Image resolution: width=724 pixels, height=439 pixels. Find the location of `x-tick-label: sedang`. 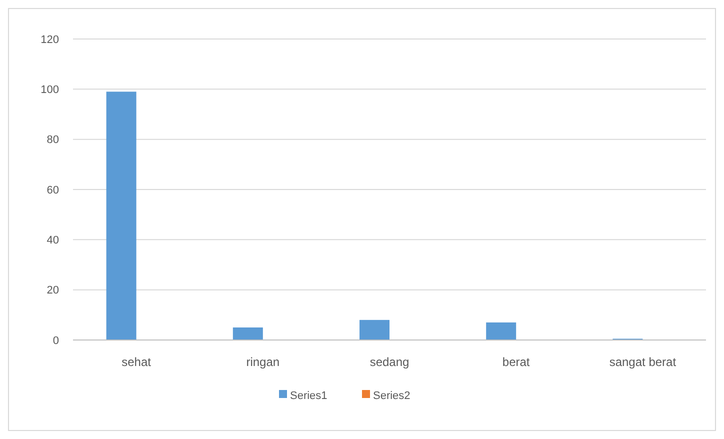

x-tick-label: sedang is located at coordinates (390, 362).